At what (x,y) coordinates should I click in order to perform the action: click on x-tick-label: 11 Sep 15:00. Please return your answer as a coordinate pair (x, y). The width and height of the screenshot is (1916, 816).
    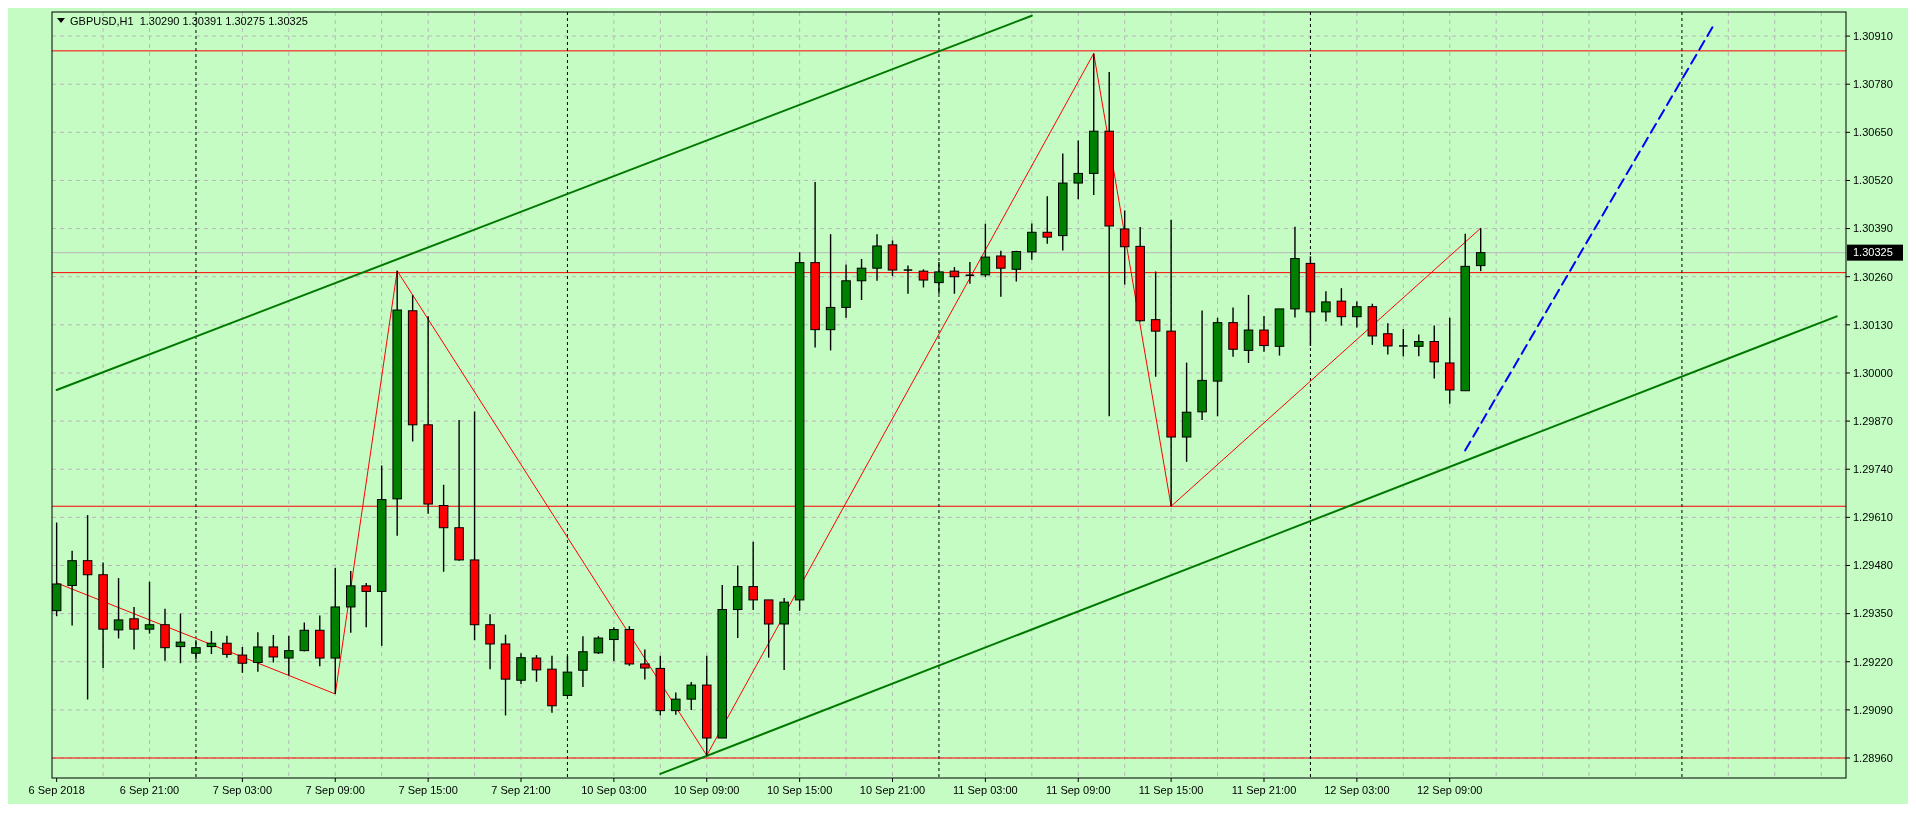
    Looking at the image, I should click on (1171, 790).